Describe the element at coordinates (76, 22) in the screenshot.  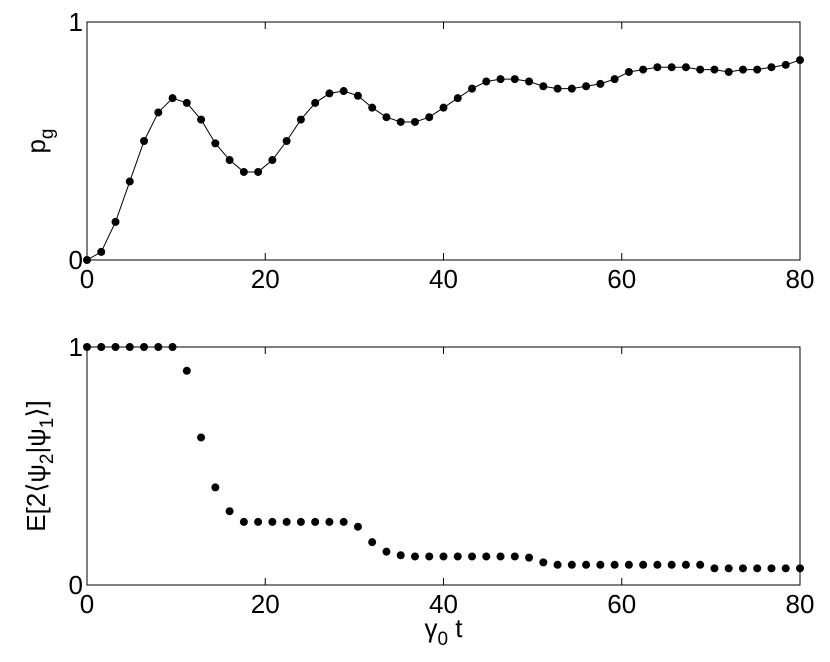
I see `y-tick-label: 1` at that location.